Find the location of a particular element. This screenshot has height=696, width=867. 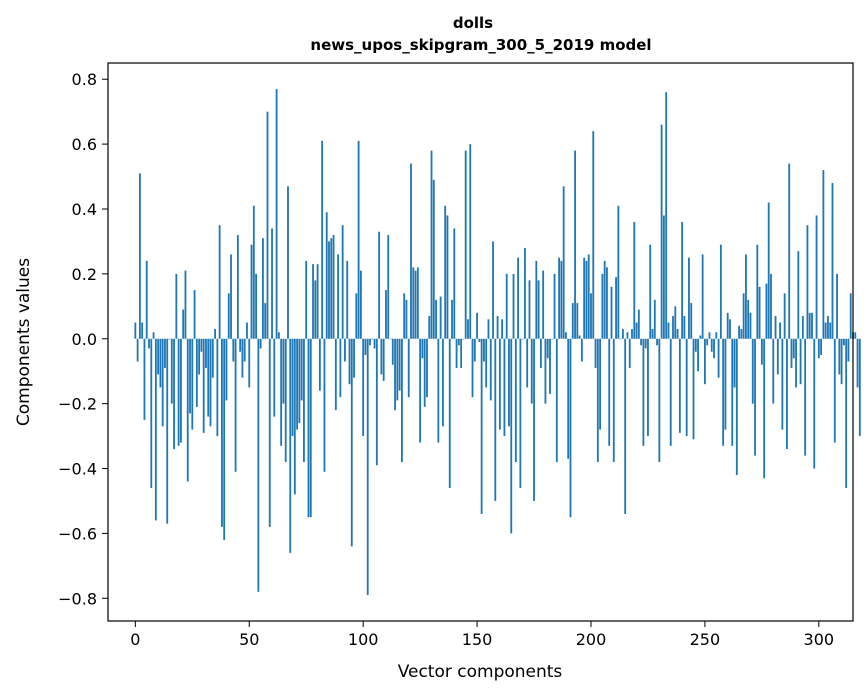

y-tick-label: 0.8 is located at coordinates (84, 79).